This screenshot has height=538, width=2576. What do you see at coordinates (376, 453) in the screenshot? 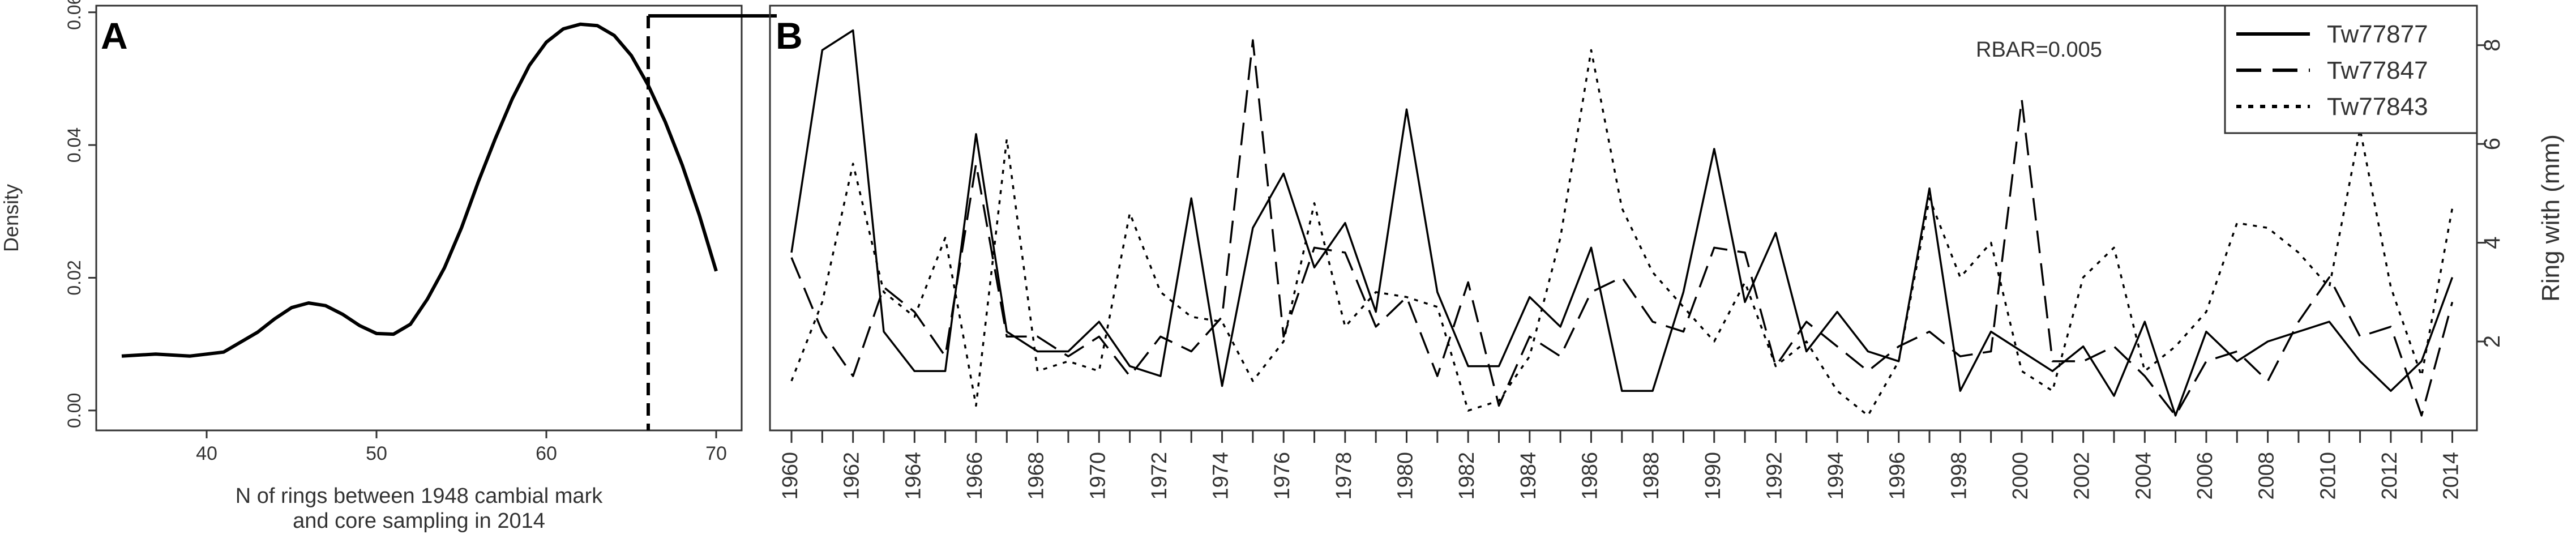
I see `panel-a-x-tick-label: 50` at bounding box center [376, 453].